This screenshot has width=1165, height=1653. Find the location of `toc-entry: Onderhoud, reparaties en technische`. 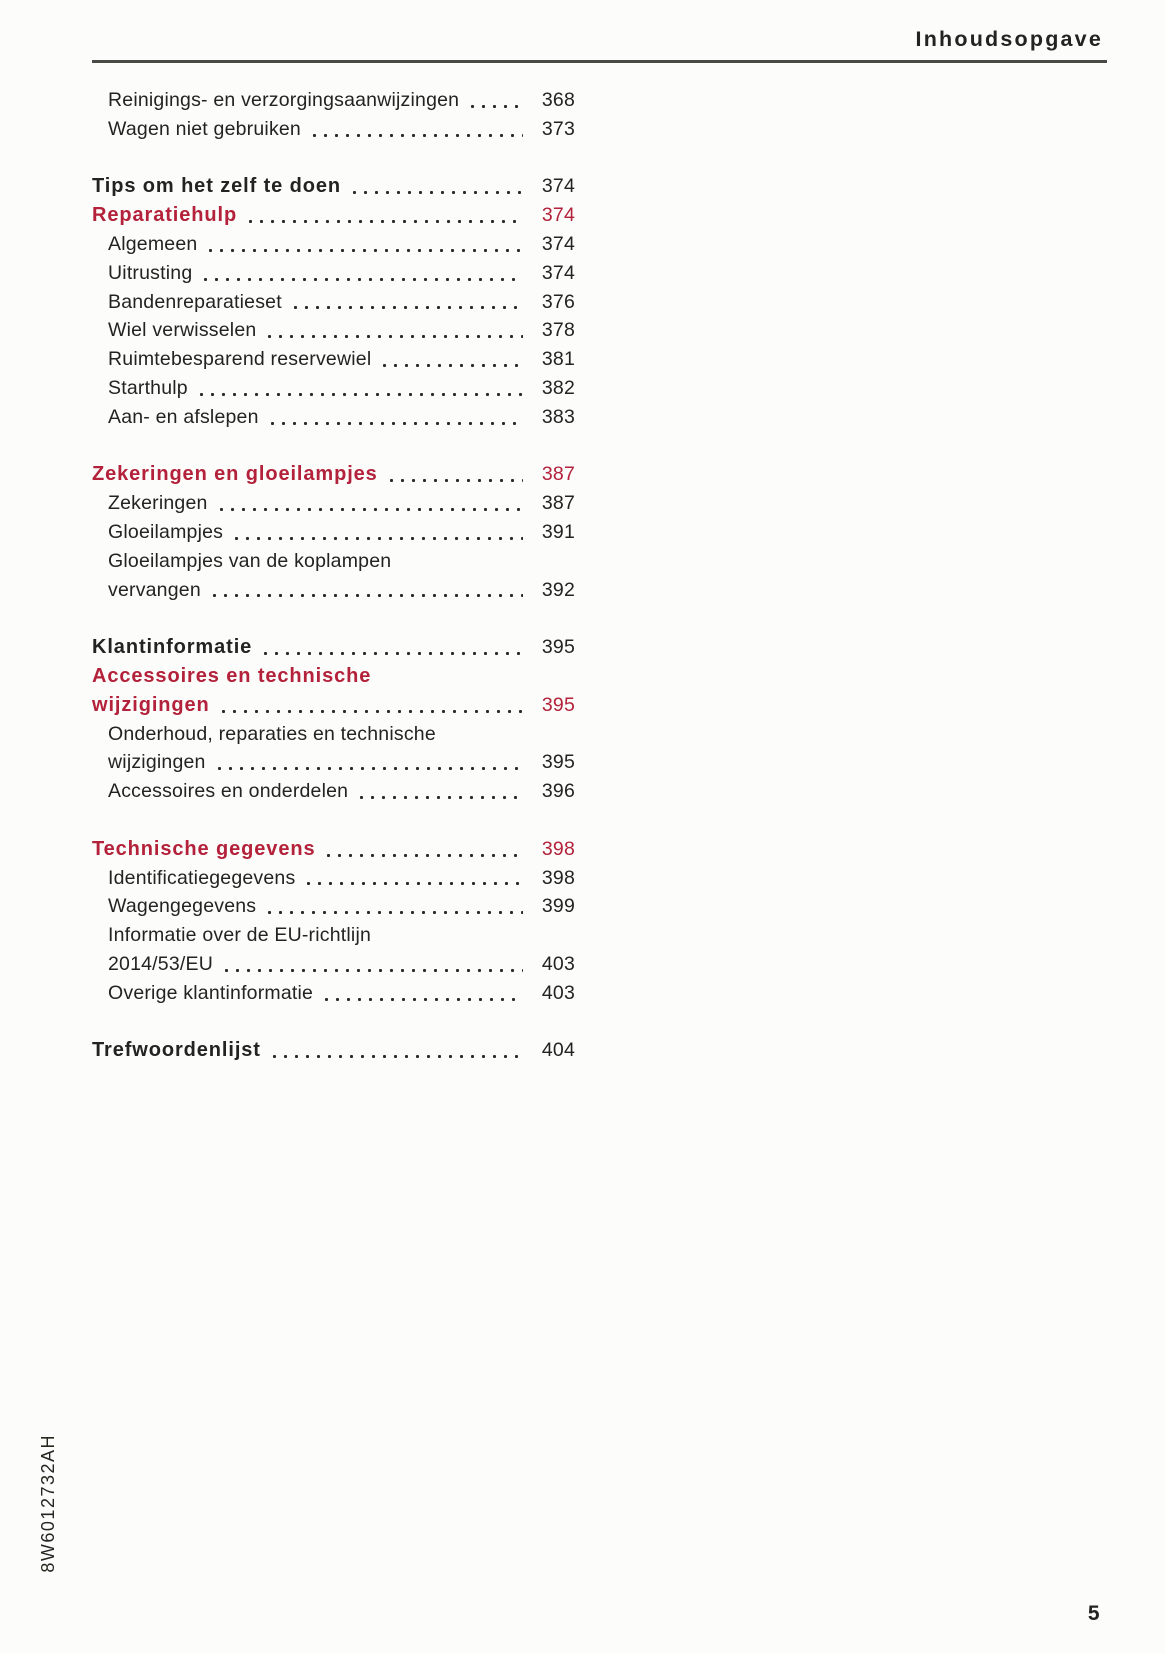

toc-entry: Onderhoud, reparaties en technische is located at coordinates (333, 734).